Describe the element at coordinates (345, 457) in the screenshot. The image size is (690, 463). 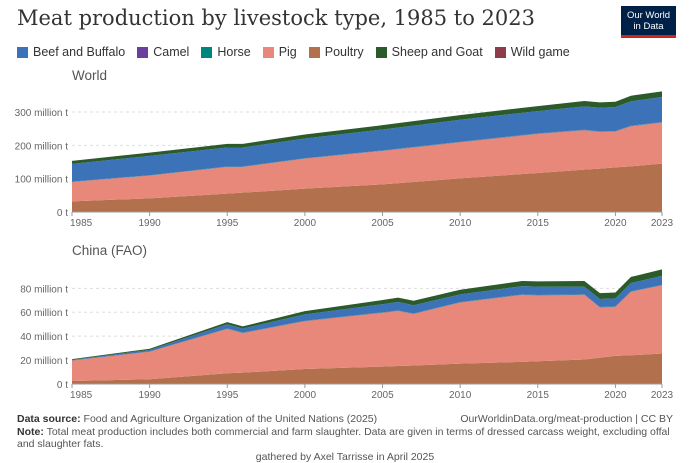
I see `gathered-by: gathered by Axel Tarrisse in April 2025` at that location.